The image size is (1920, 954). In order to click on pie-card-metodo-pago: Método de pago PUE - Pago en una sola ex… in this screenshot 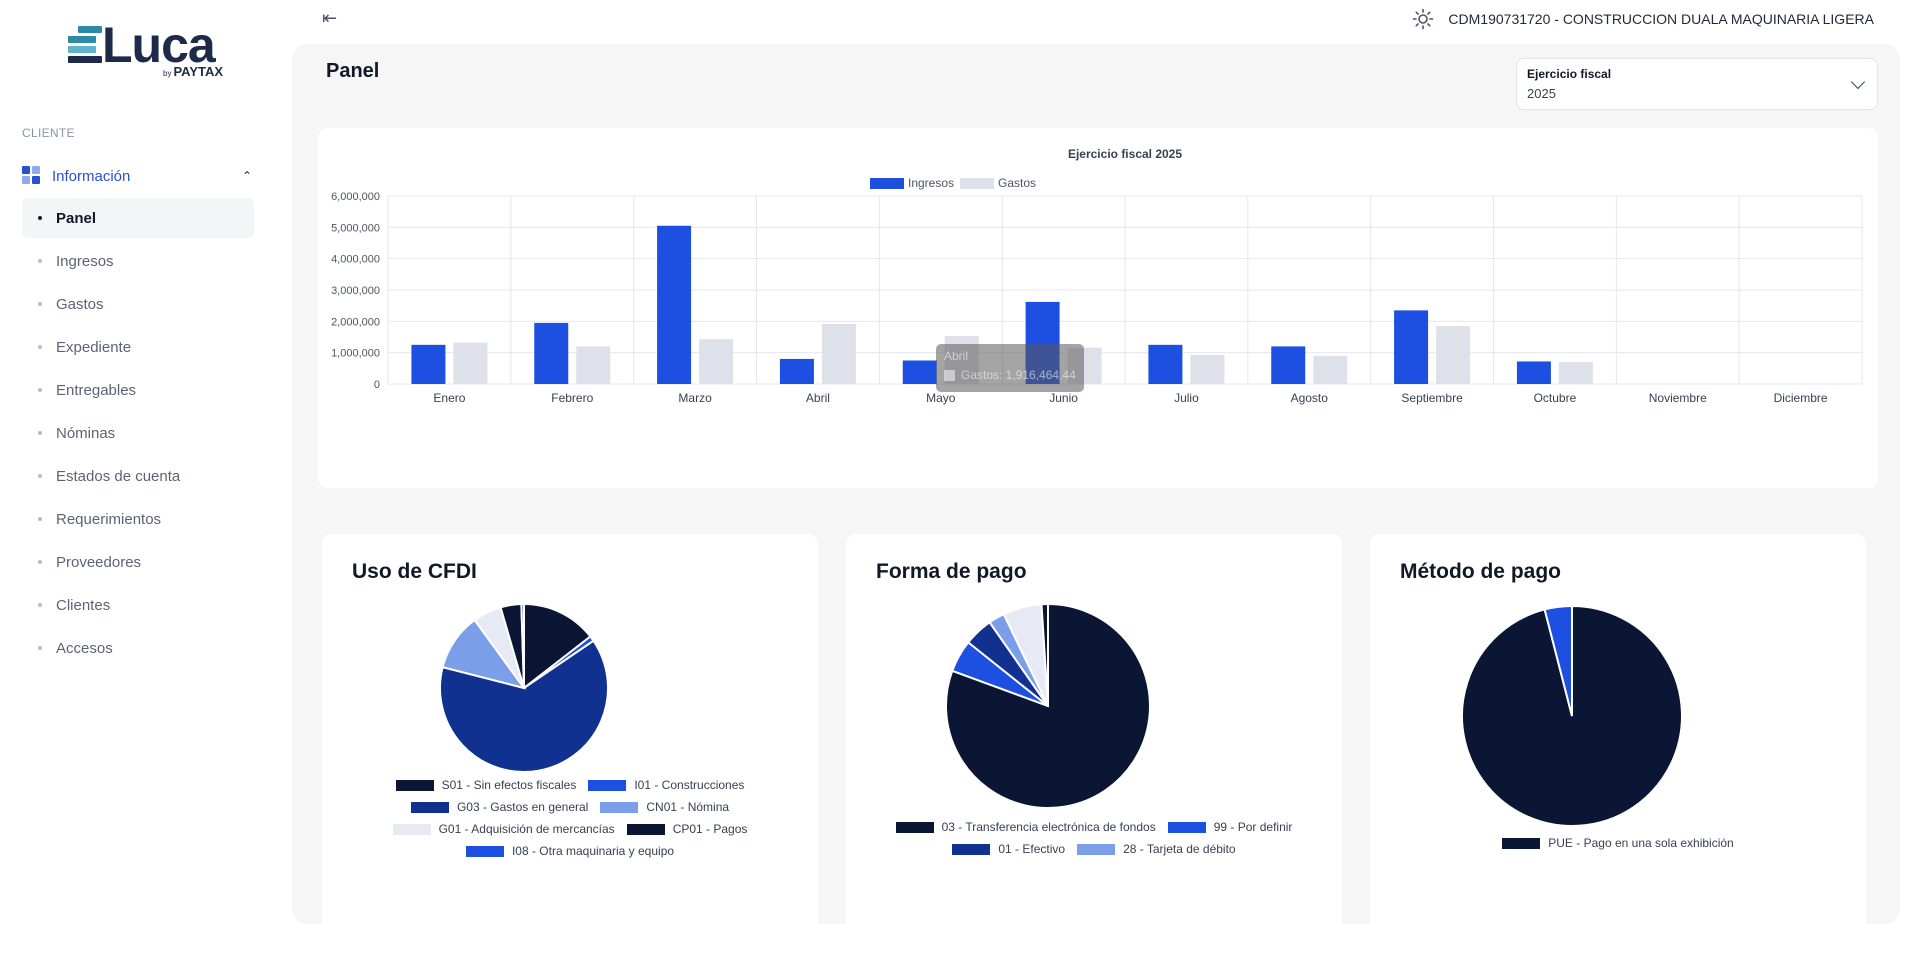, I will do `click(1618, 744)`.